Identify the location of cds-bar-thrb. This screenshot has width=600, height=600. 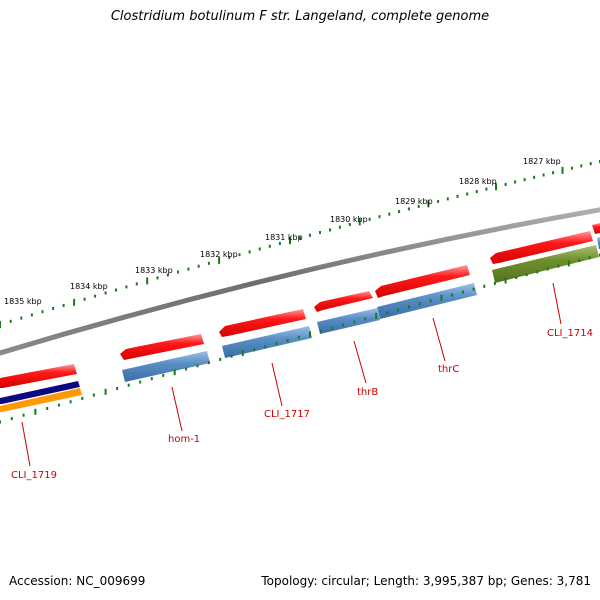
(348, 321).